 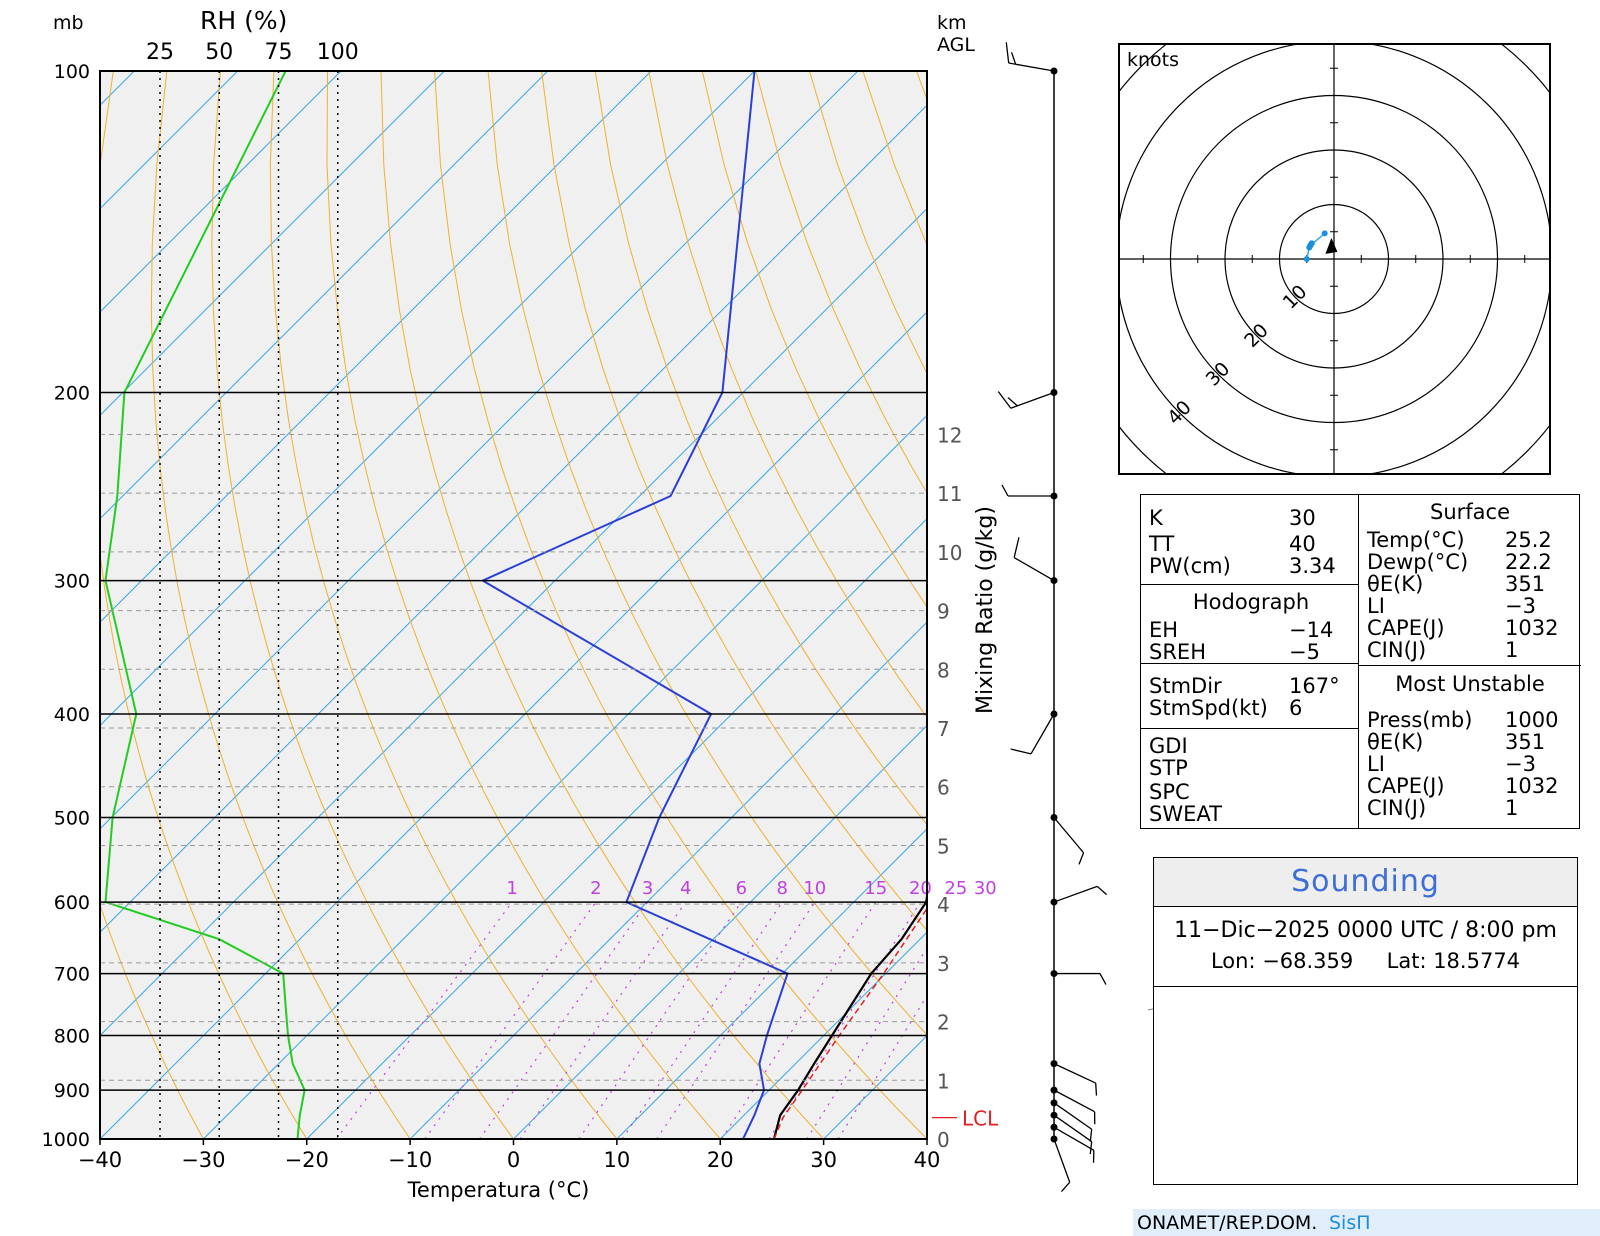 What do you see at coordinates (949, 435) in the screenshot?
I see `height-km-label: 12` at bounding box center [949, 435].